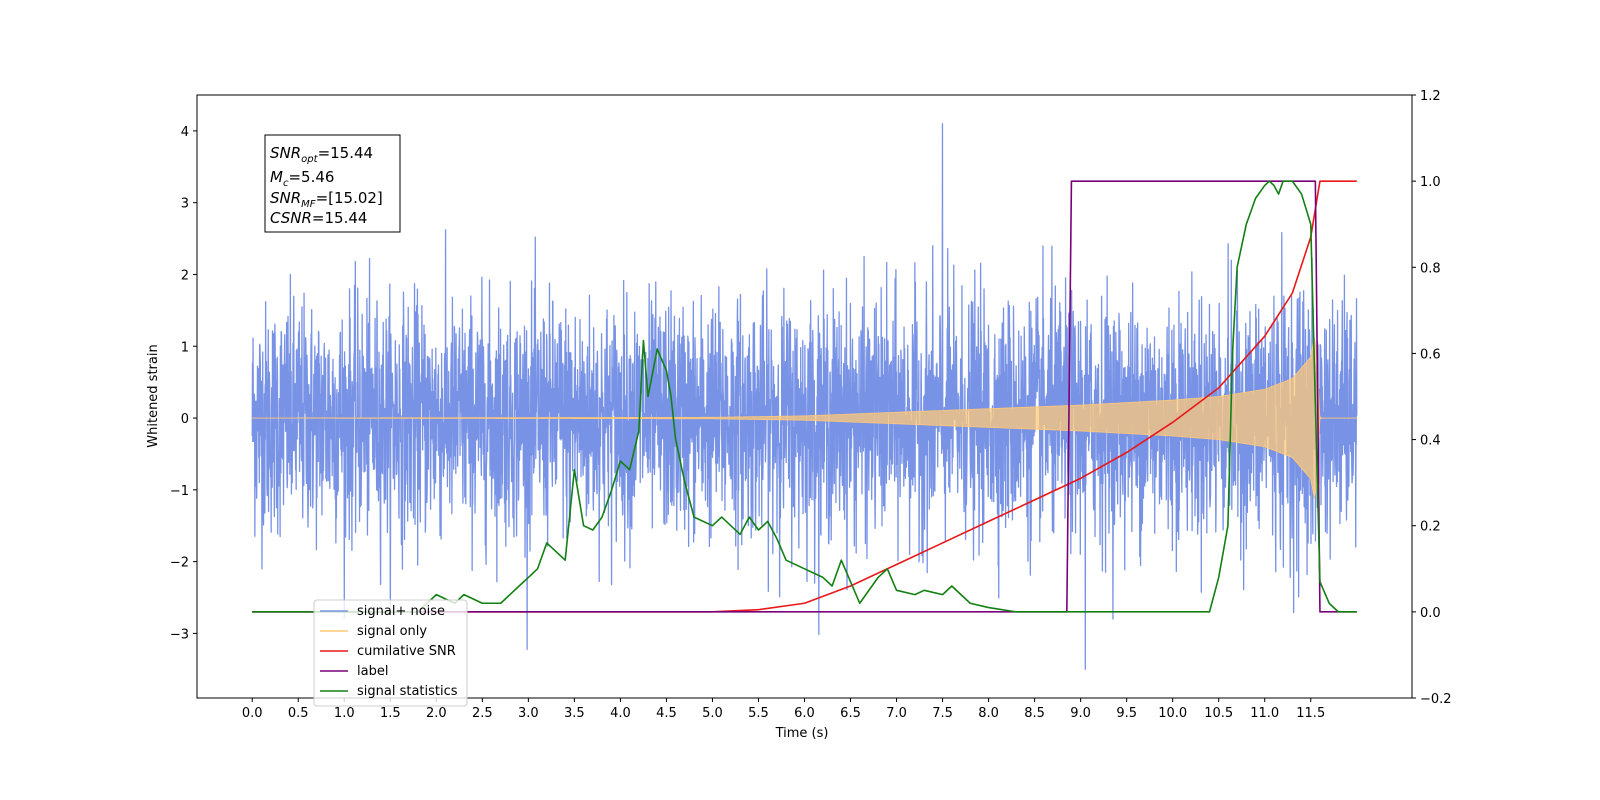  I want to click on y-left-tick-label: −3, so click(179, 634).